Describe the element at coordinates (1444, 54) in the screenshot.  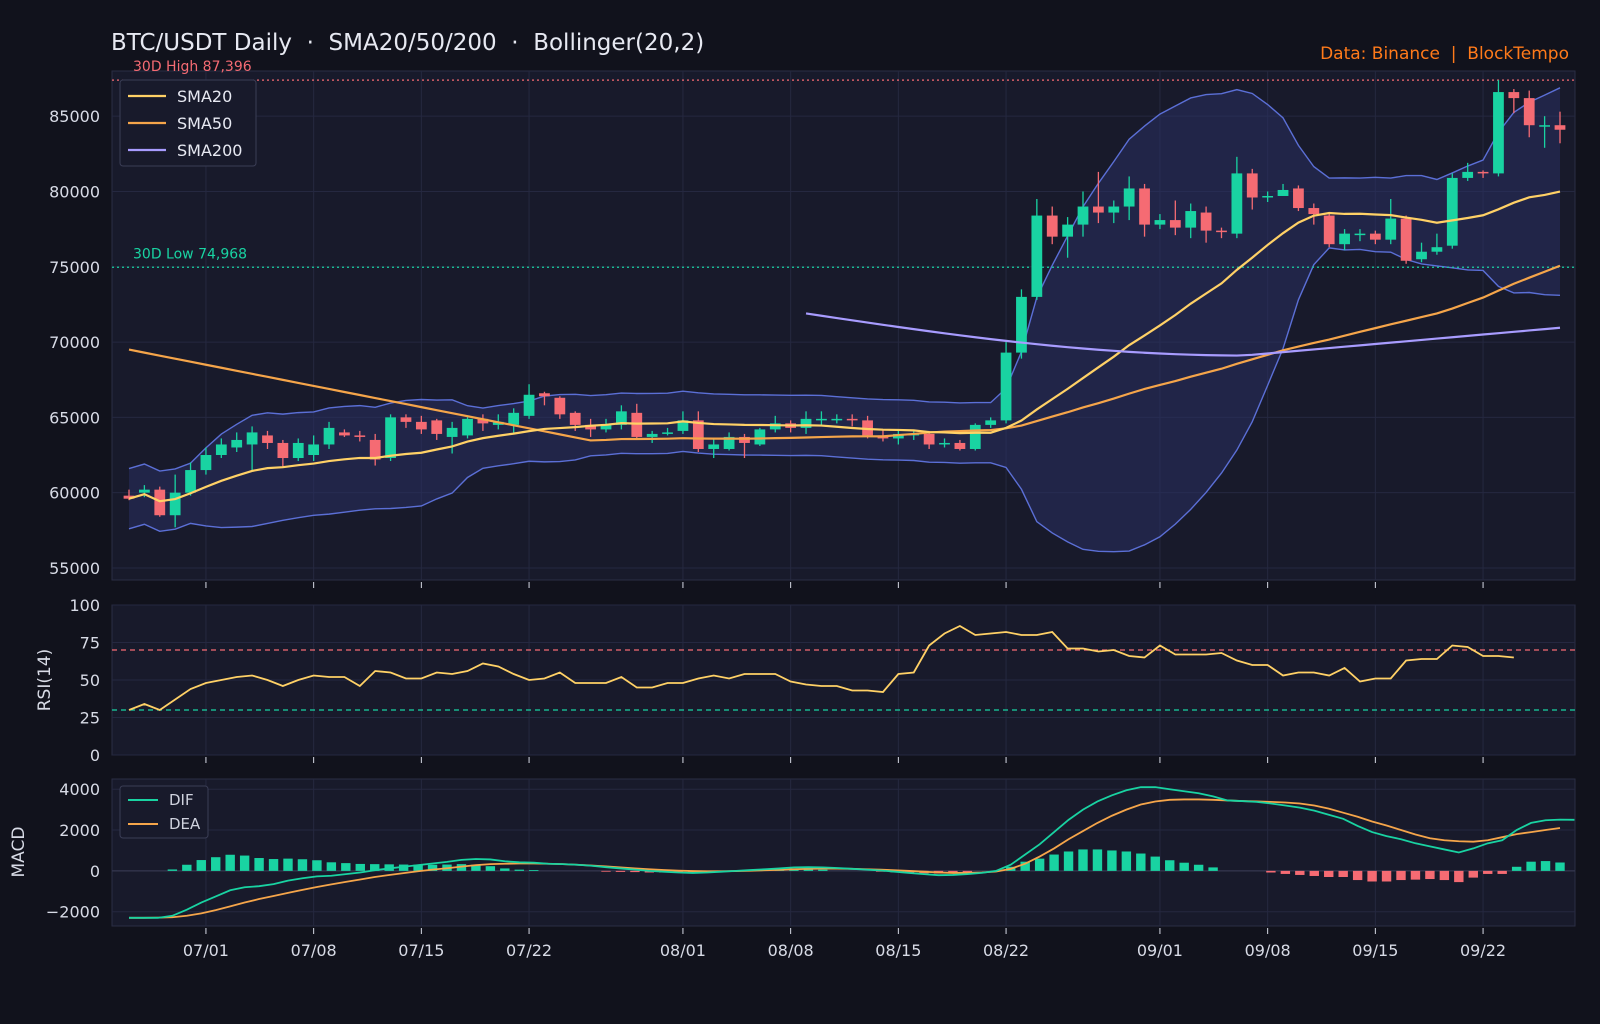
I see `data-source-label: Data: Binance | BlockTempo` at that location.